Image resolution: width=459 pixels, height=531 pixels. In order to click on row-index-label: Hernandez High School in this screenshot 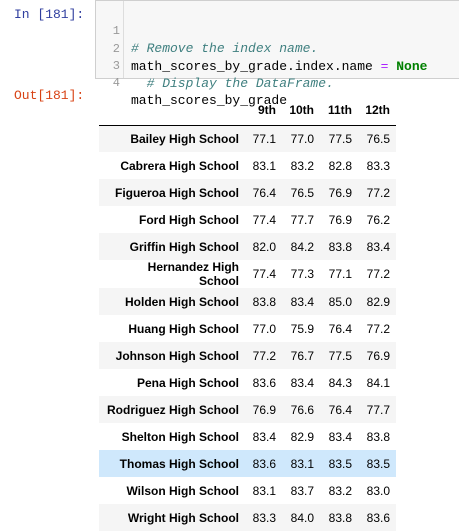, I will do `click(193, 274)`.